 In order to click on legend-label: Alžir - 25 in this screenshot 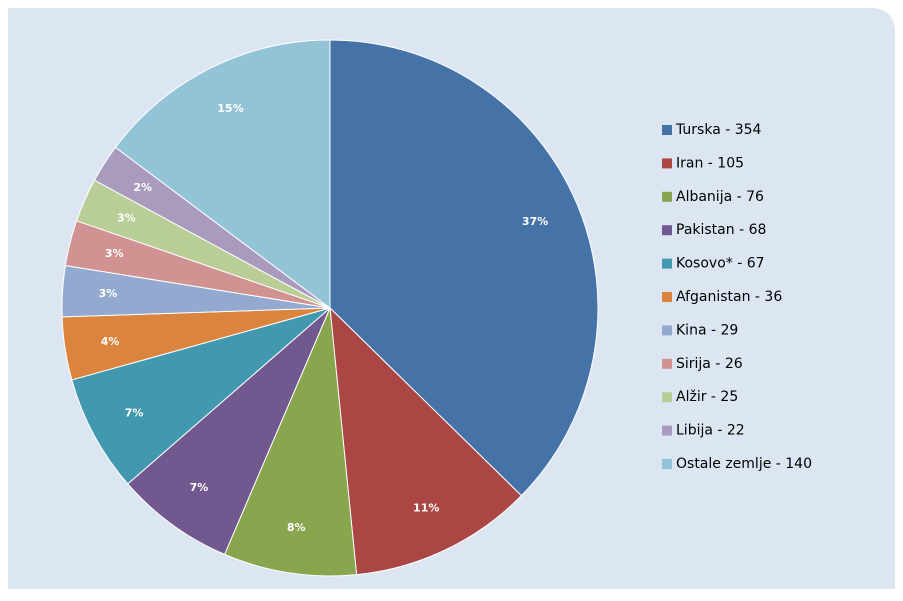, I will do `click(707, 397)`.